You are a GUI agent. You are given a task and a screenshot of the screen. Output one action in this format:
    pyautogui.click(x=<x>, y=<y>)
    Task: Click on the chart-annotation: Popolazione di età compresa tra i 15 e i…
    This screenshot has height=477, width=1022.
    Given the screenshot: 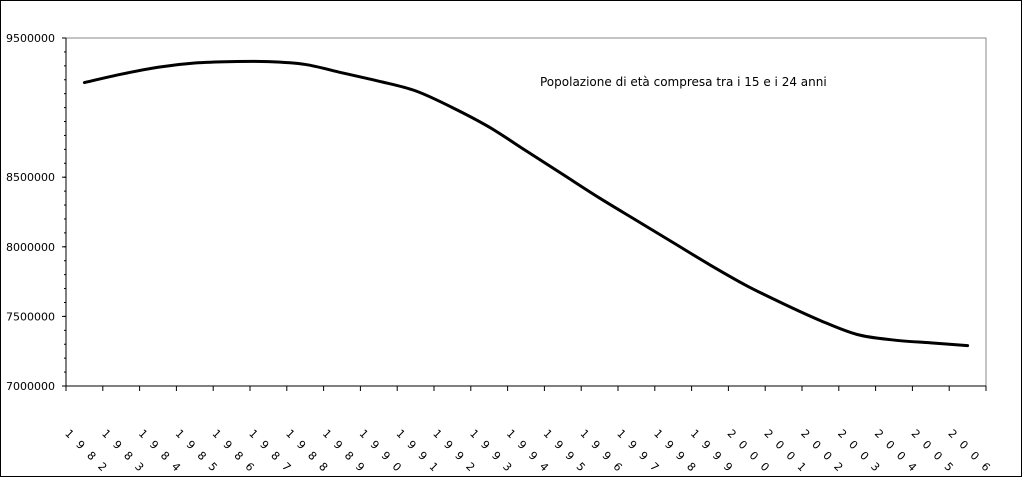 What is the action you would take?
    pyautogui.click(x=683, y=82)
    